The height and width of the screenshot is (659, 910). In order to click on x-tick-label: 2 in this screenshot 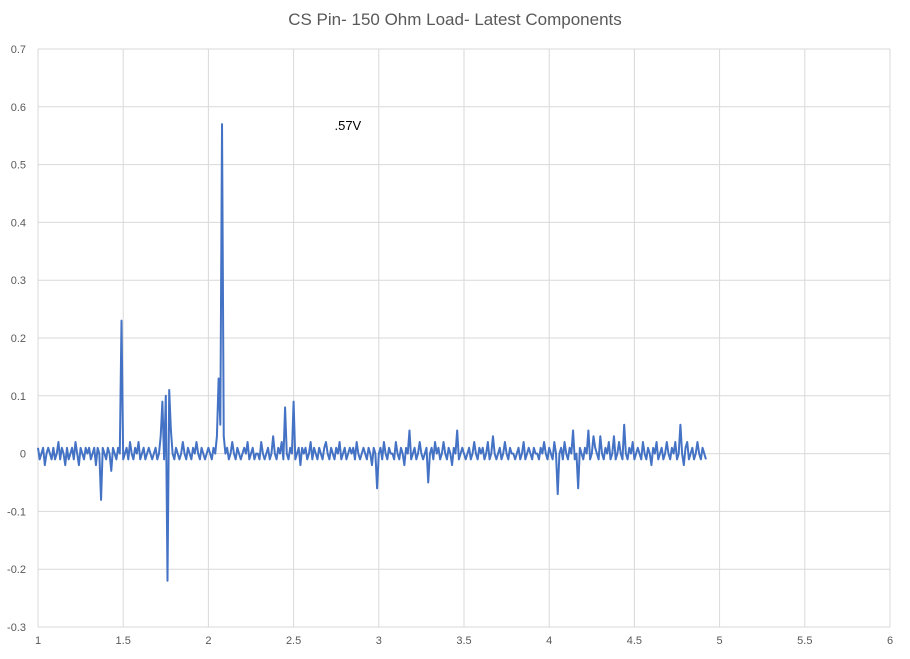, I will do `click(208, 641)`.